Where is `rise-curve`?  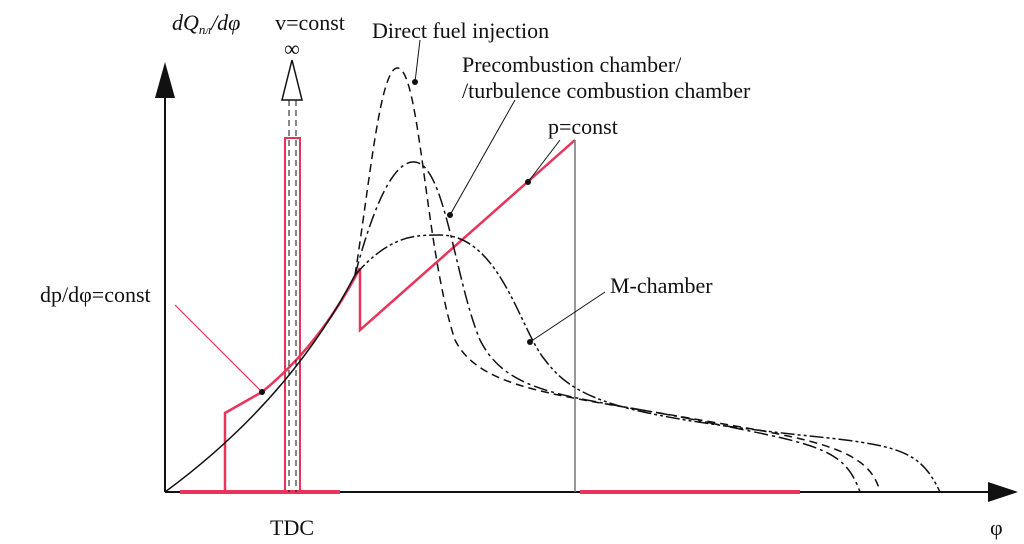
rise-curve is located at coordinates (260, 383).